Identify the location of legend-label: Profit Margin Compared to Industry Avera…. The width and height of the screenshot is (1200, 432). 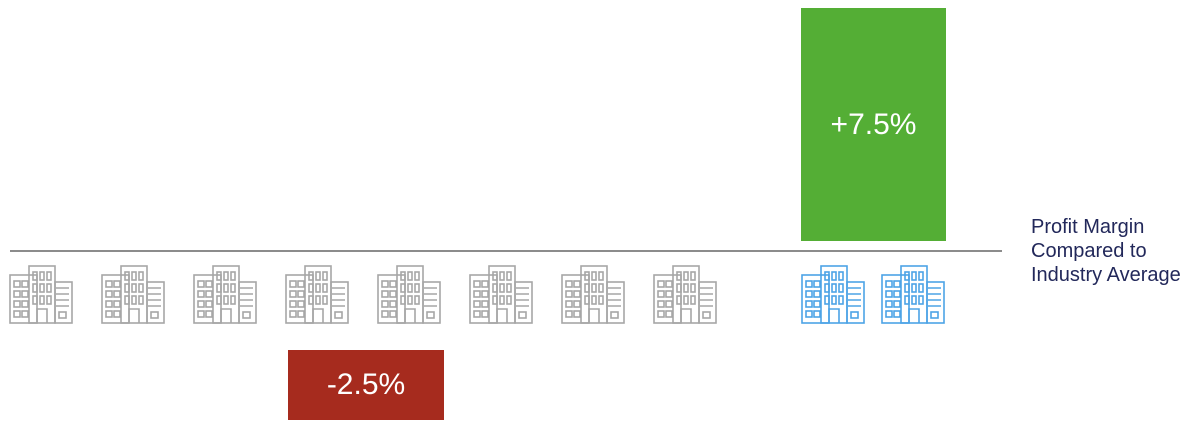
(1106, 251).